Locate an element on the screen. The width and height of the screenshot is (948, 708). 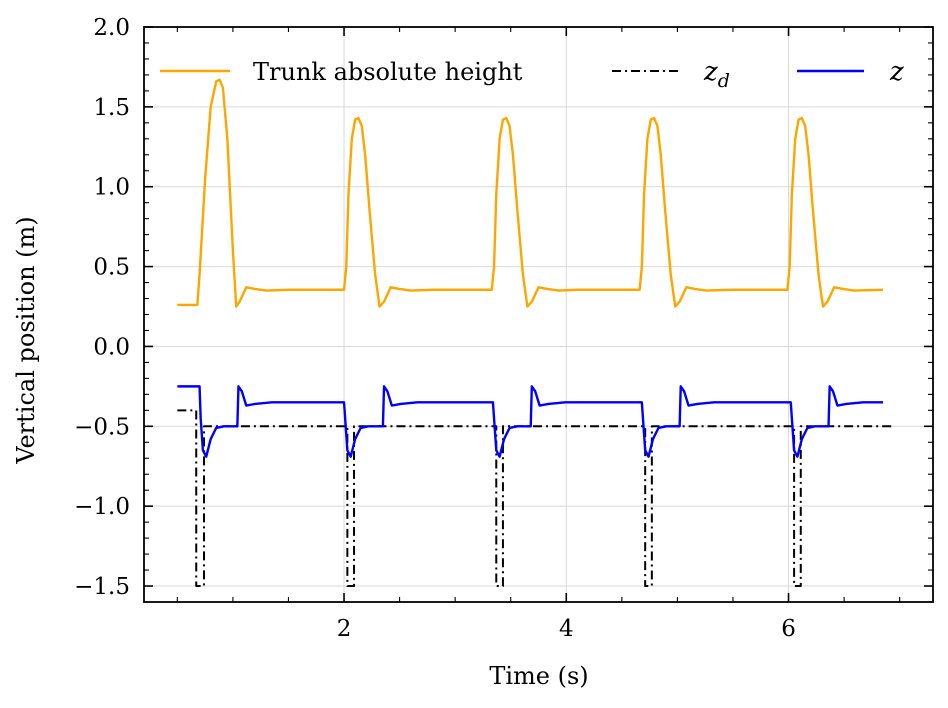
legend: Trunk absolute height zd z is located at coordinates (532, 74).